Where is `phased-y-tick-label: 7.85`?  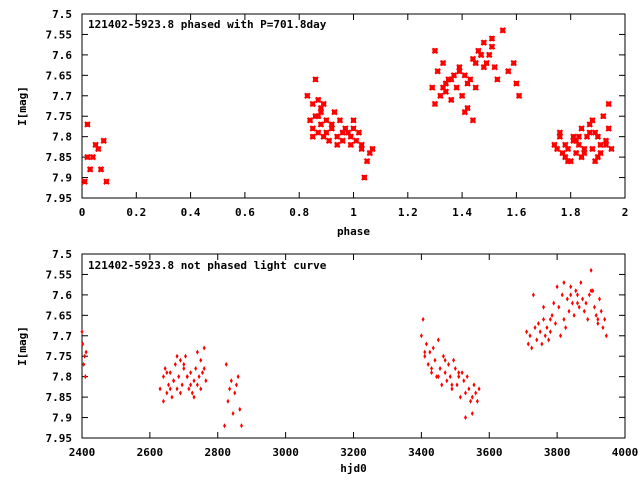 phased-y-tick-label: 7.85 is located at coordinates (59, 157).